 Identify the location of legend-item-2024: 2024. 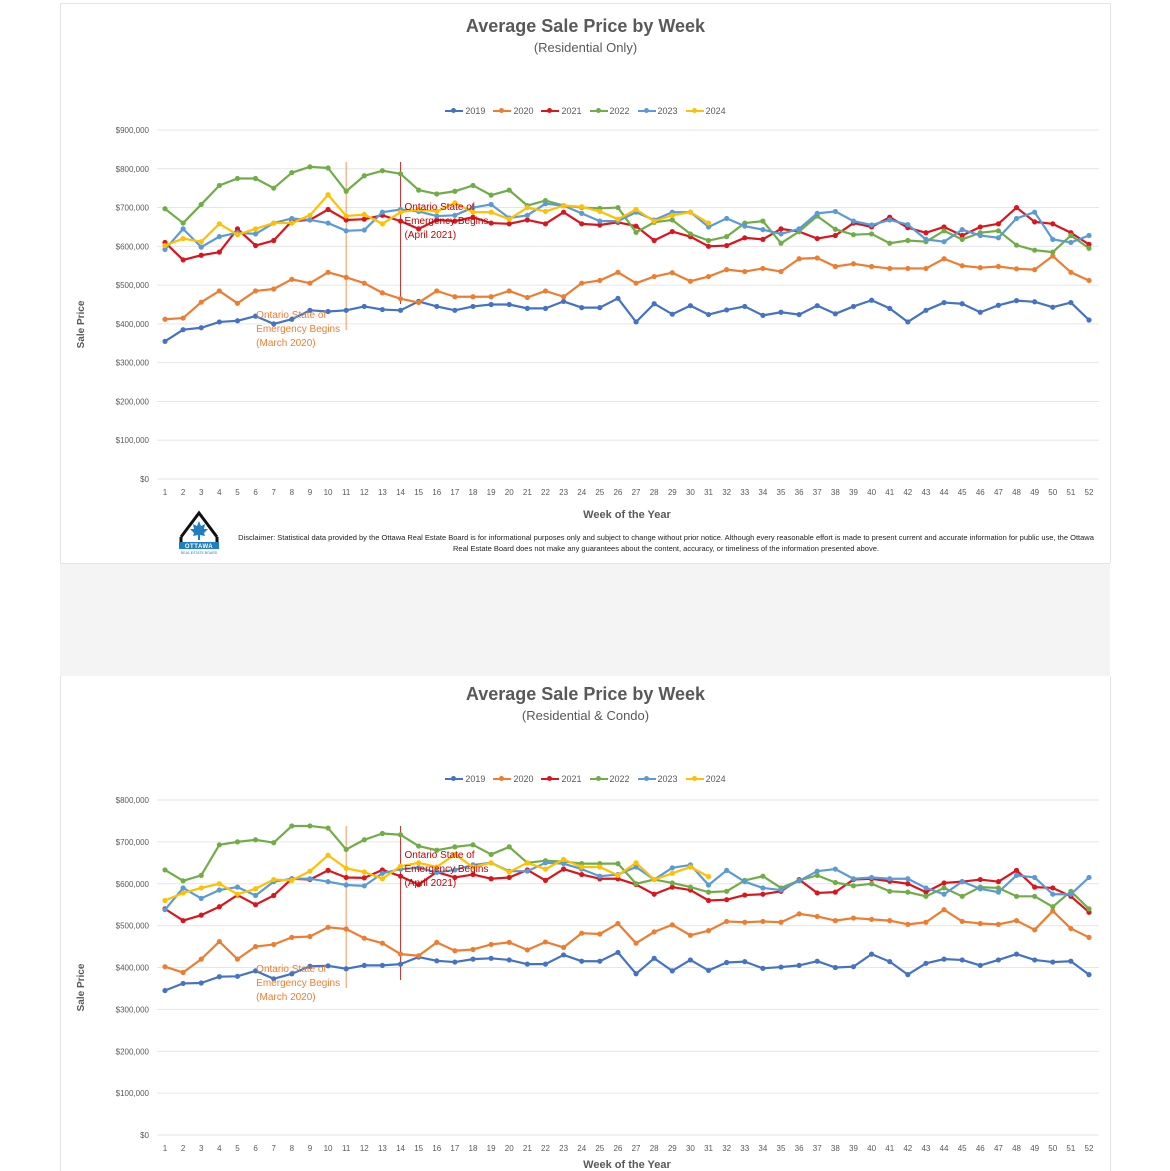
(705, 779).